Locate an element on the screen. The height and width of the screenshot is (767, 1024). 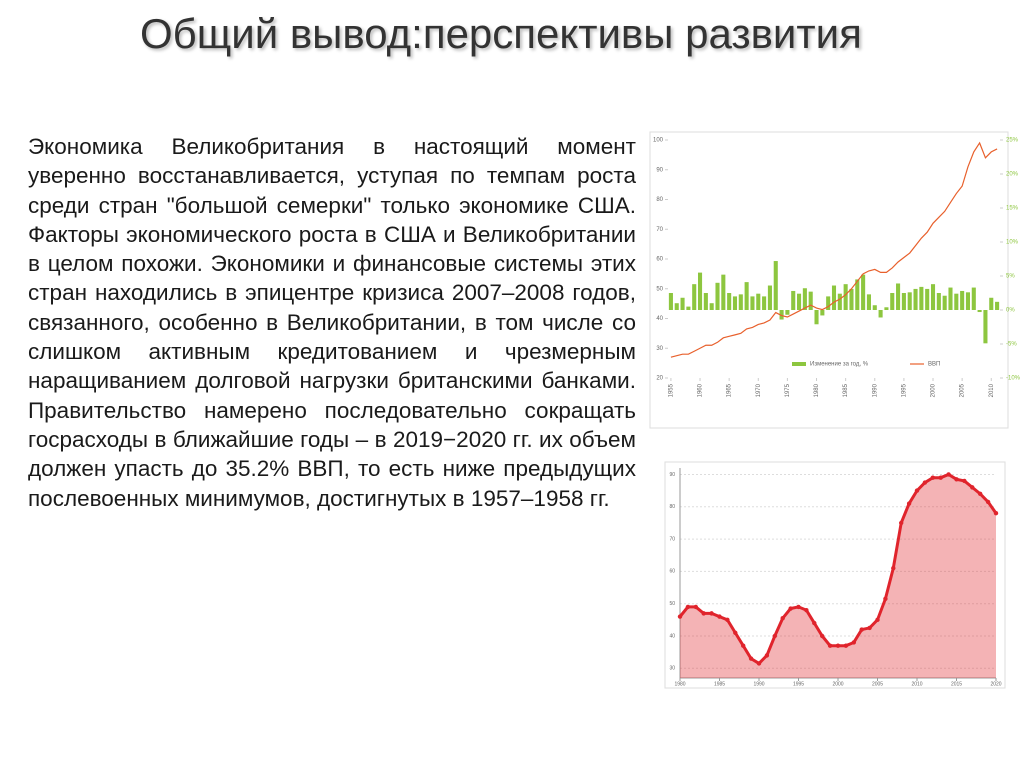
y-tick-label: 40 is located at coordinates (659, 319).